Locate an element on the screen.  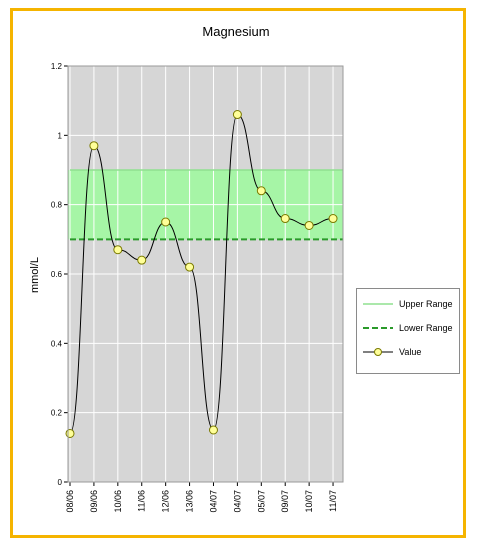
chart-title: Magnesium is located at coordinates (235, 31).